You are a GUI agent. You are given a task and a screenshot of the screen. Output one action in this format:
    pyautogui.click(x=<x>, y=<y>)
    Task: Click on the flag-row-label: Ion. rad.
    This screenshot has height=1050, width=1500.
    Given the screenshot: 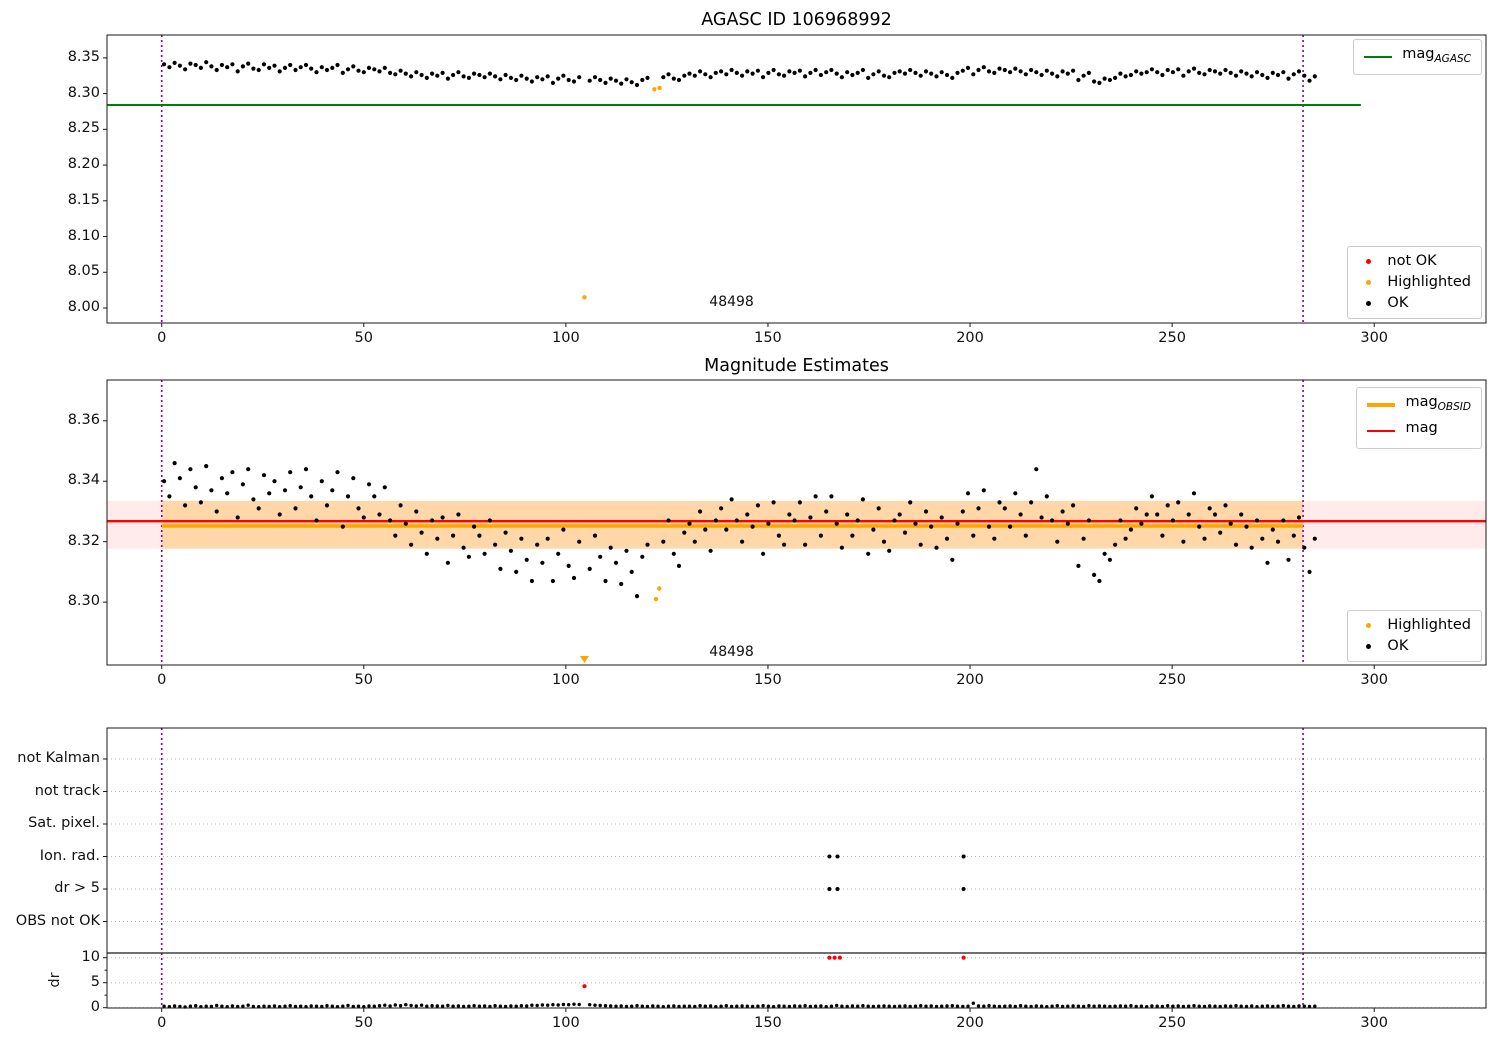 What is the action you would take?
    pyautogui.click(x=69, y=855)
    